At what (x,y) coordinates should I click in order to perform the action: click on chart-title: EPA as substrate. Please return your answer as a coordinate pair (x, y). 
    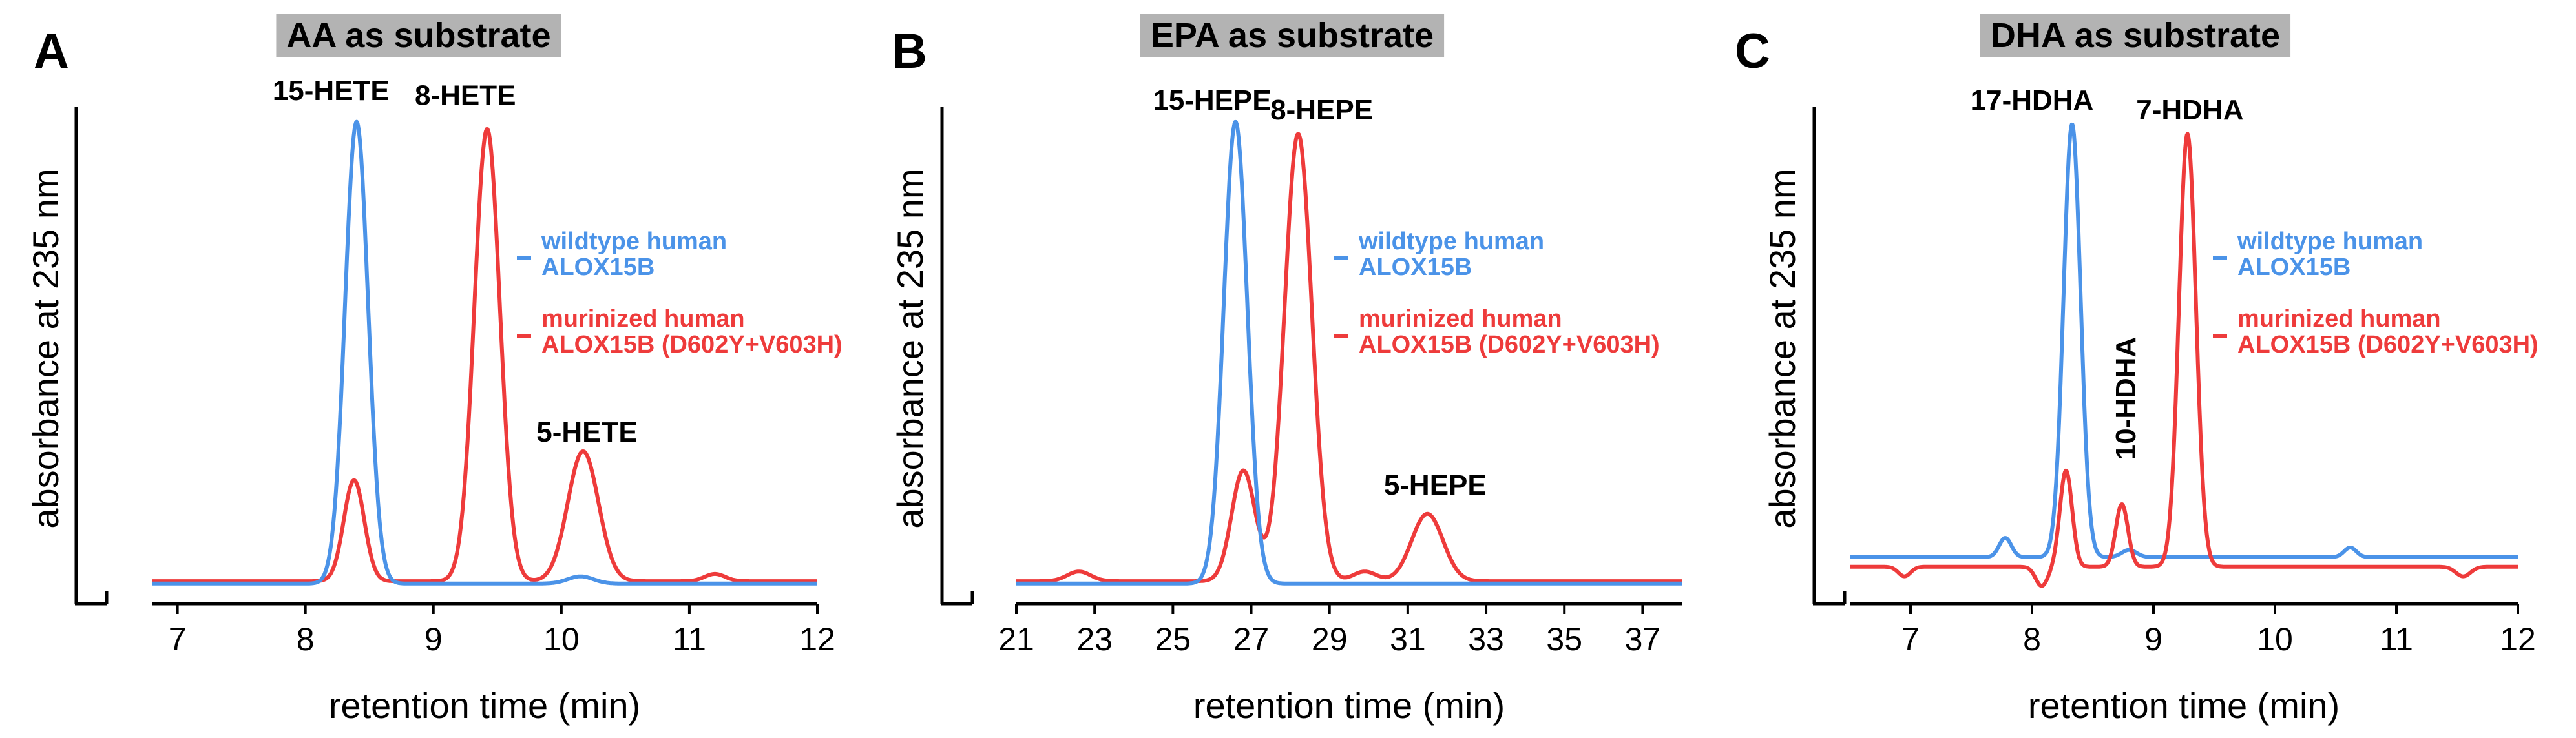
    Looking at the image, I should click on (1292, 35).